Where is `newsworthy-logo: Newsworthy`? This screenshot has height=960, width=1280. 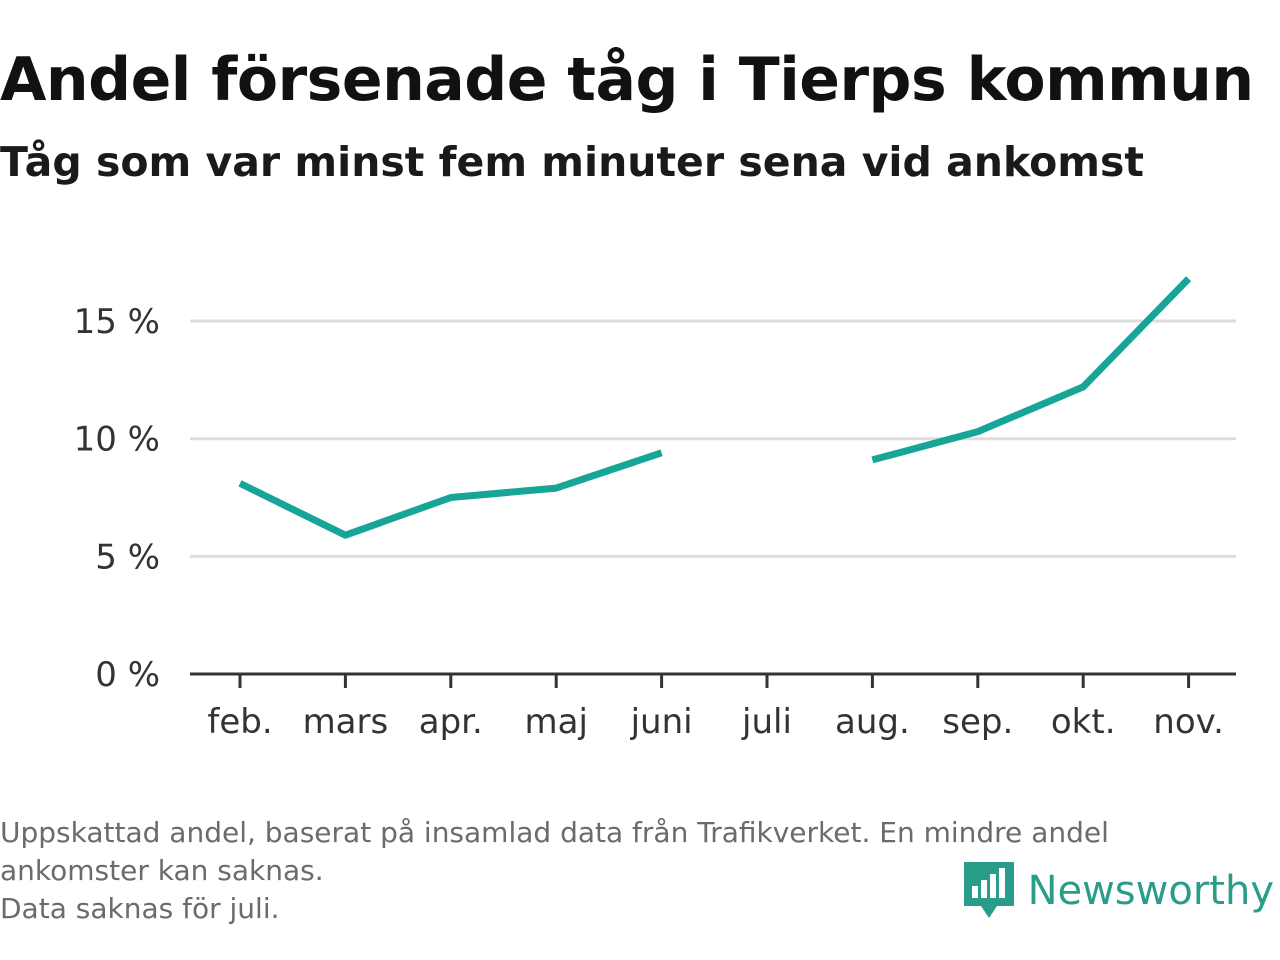 newsworthy-logo: Newsworthy is located at coordinates (1118, 891).